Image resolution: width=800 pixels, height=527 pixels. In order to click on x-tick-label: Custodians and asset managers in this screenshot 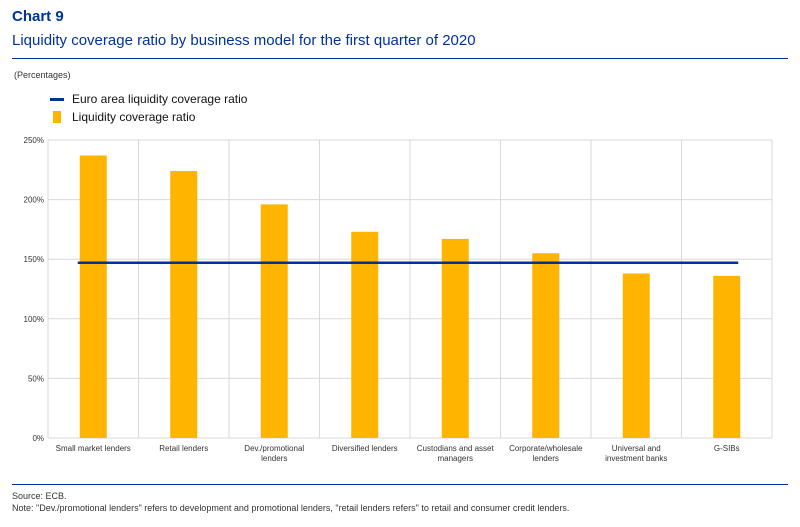, I will do `click(456, 453)`.